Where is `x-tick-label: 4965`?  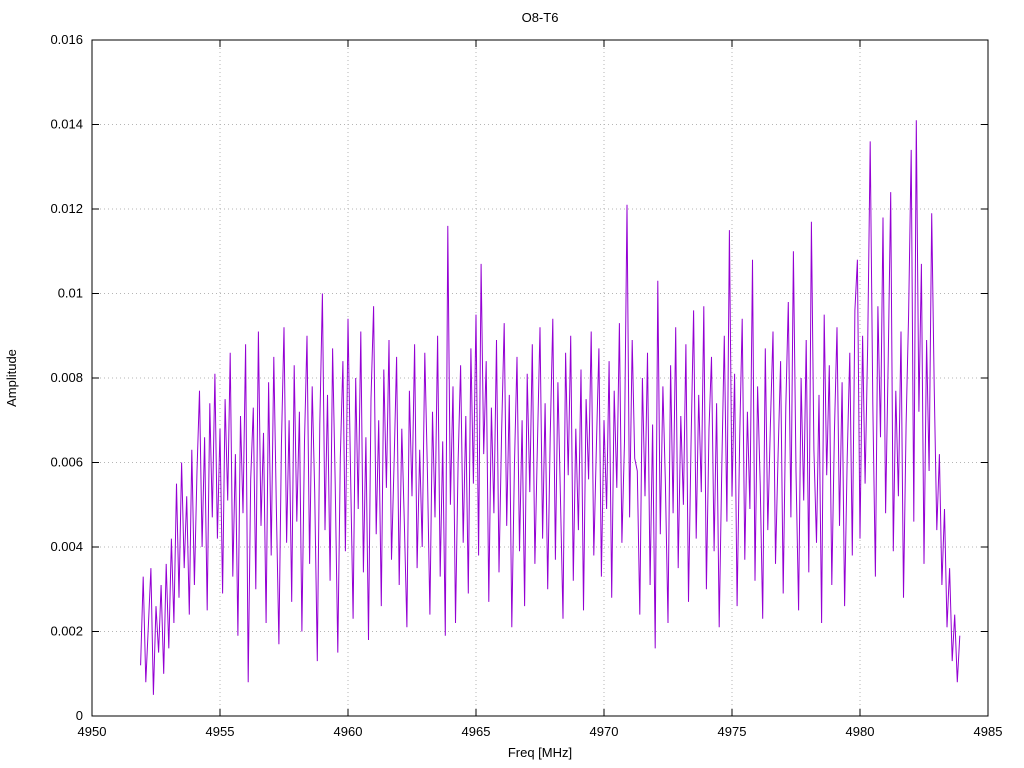 x-tick-label: 4965 is located at coordinates (476, 731).